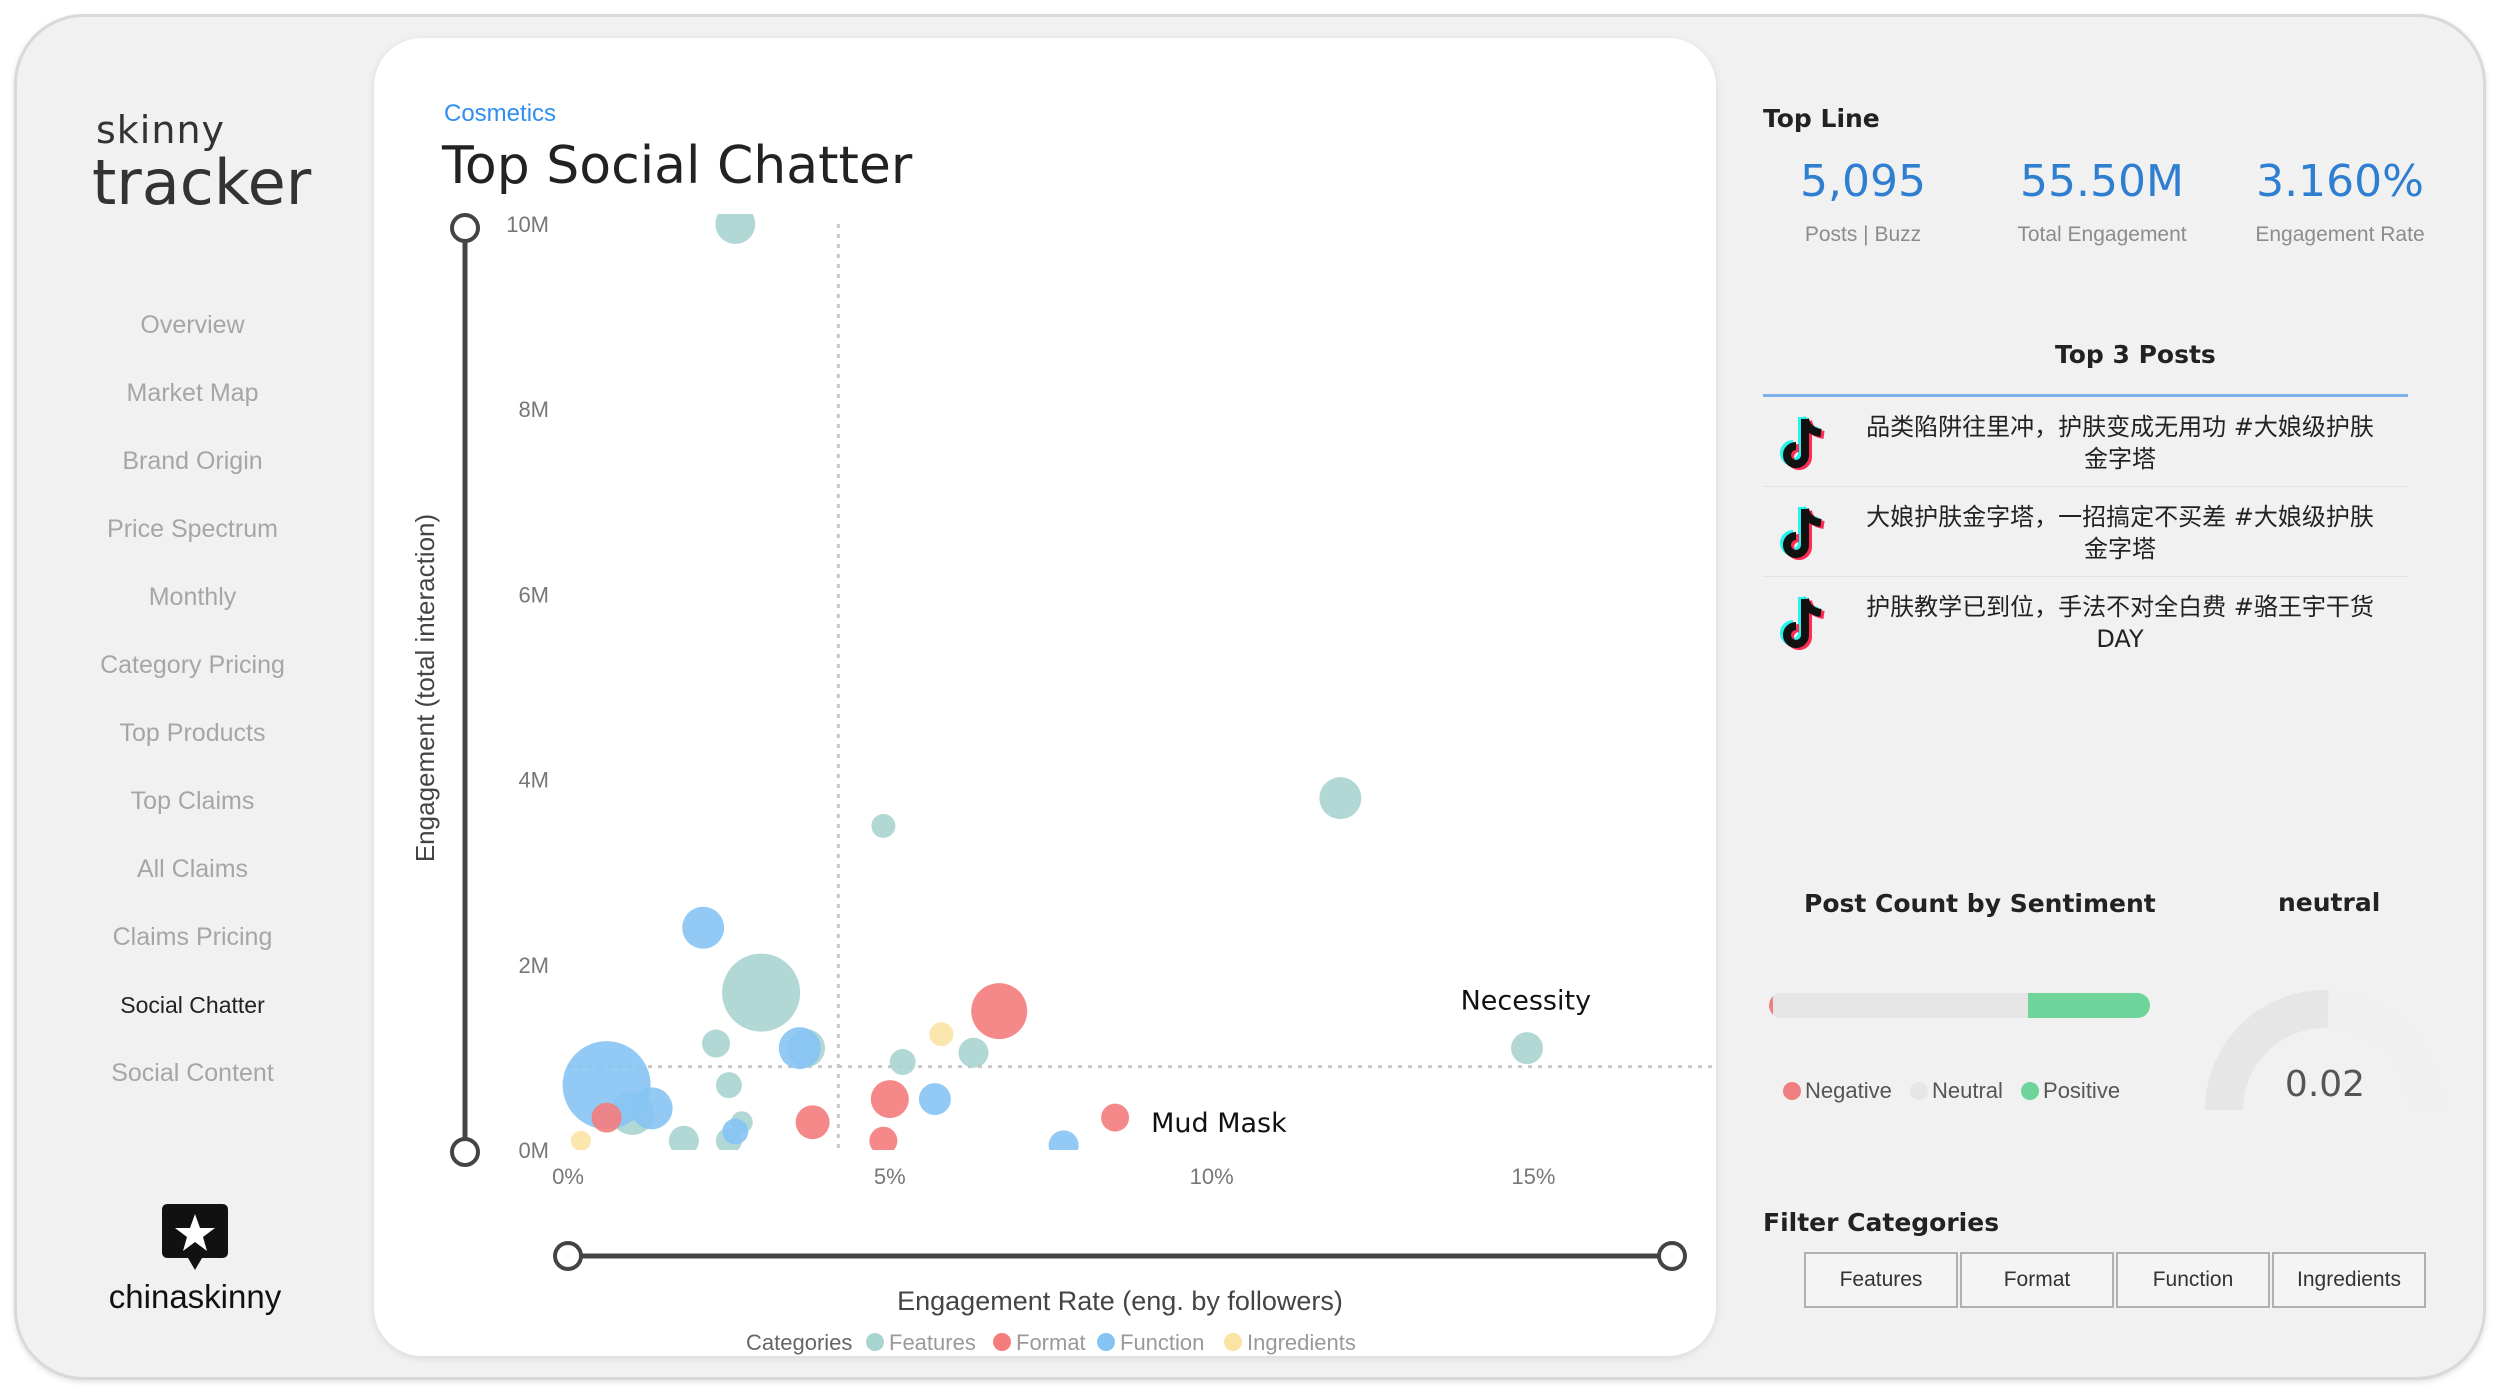  I want to click on x-tick-label: 15%, so click(1533, 1176).